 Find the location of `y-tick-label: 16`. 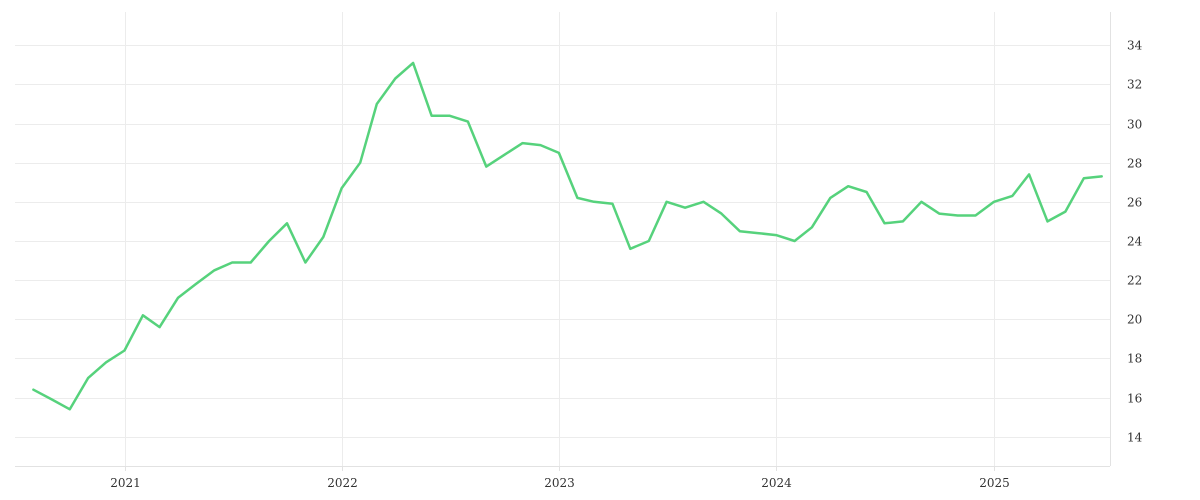

y-tick-label: 16 is located at coordinates (1134, 399).